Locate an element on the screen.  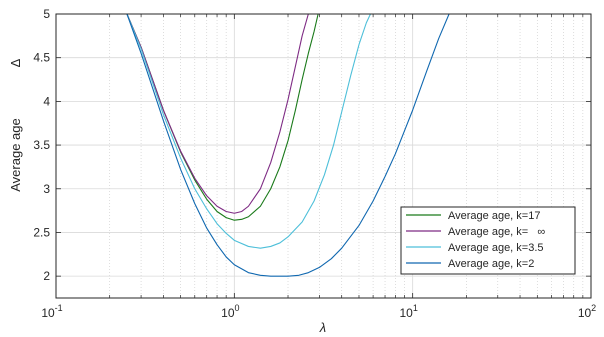
x-tick-label: 10¹ is located at coordinates (408, 311).